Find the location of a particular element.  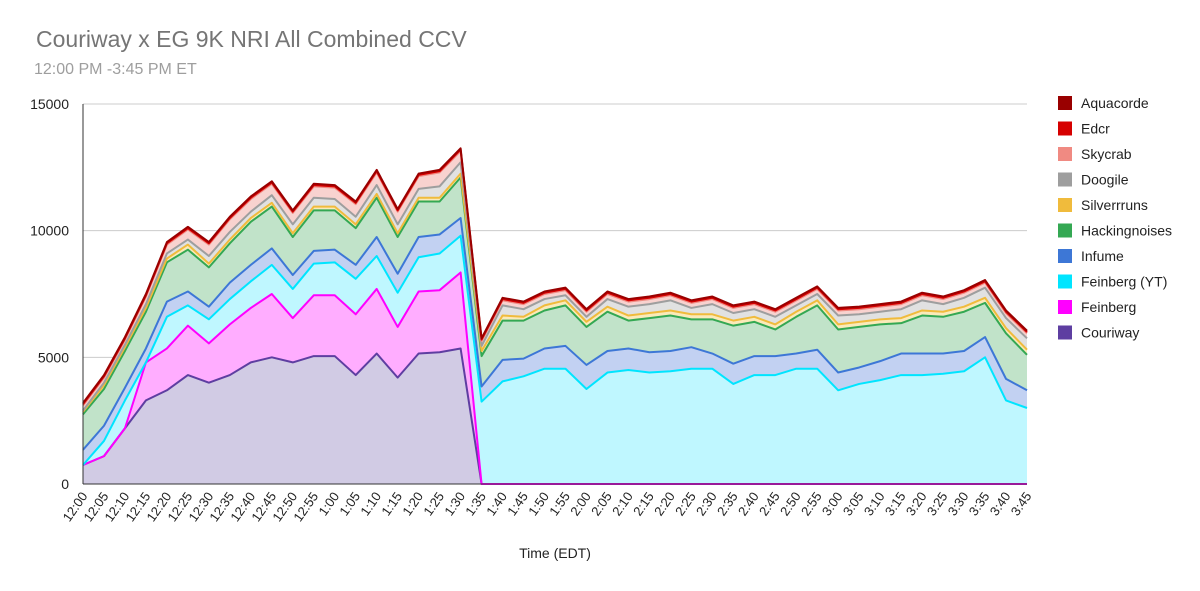

x-tick-label: 3:25 is located at coordinates (937, 503).